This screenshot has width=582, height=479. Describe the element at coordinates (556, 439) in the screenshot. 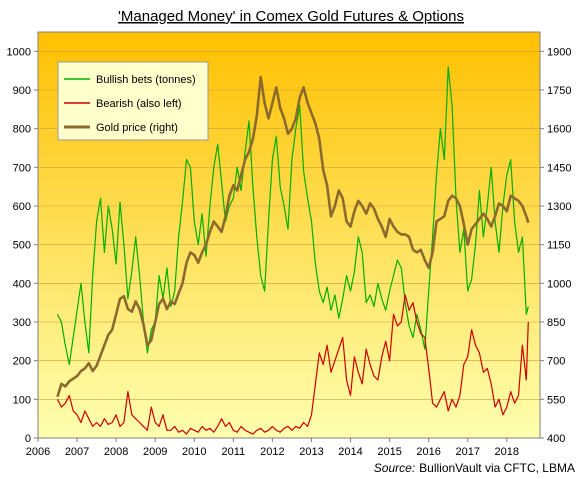

I see `right-tick-label: 400` at that location.